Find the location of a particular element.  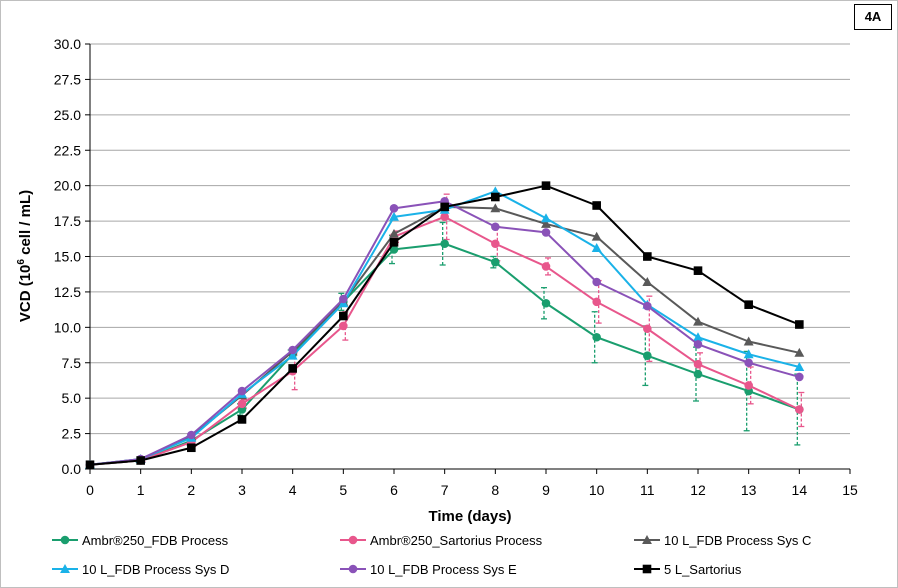

legend-entry: Ambr®250_FDB Process is located at coordinates (140, 540).